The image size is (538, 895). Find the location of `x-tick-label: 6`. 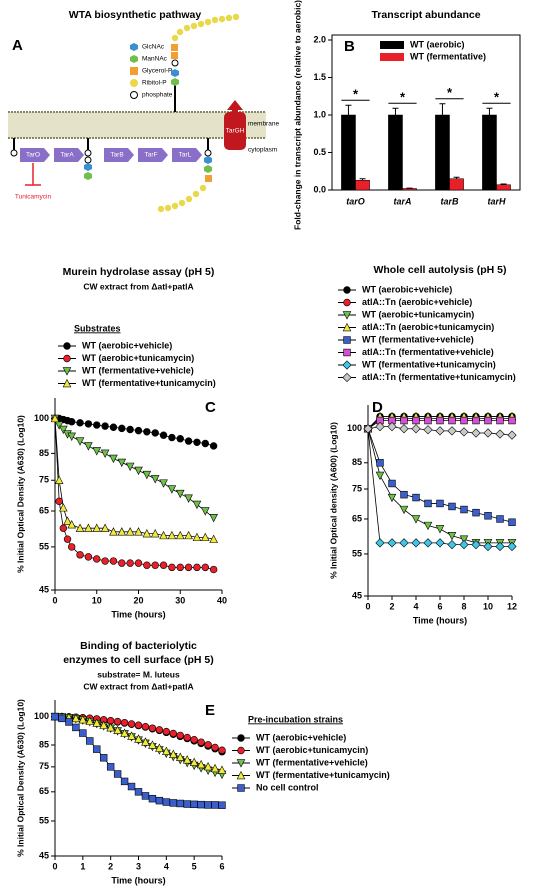

x-tick-label: 6 is located at coordinates (439, 606).